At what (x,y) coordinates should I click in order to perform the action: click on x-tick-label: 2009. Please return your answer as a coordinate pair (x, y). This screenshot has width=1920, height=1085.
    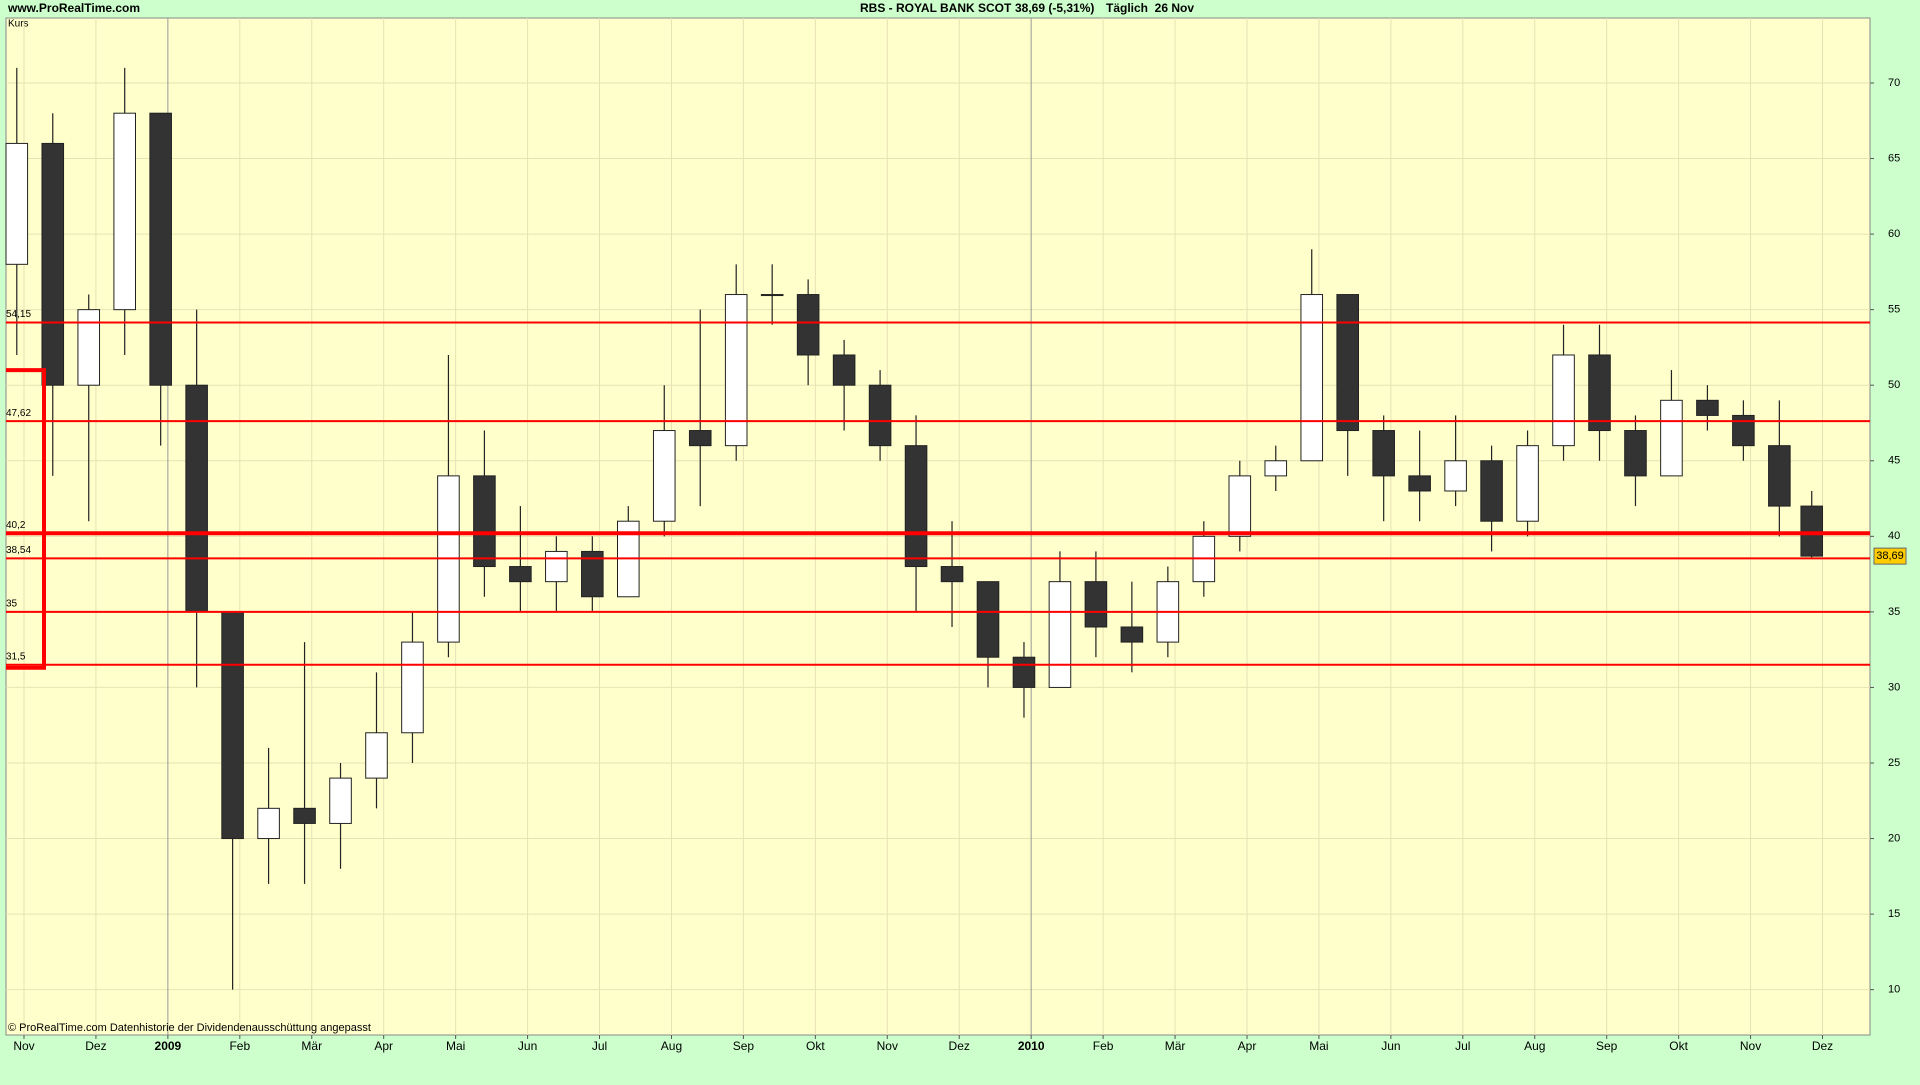
    Looking at the image, I should click on (168, 1046).